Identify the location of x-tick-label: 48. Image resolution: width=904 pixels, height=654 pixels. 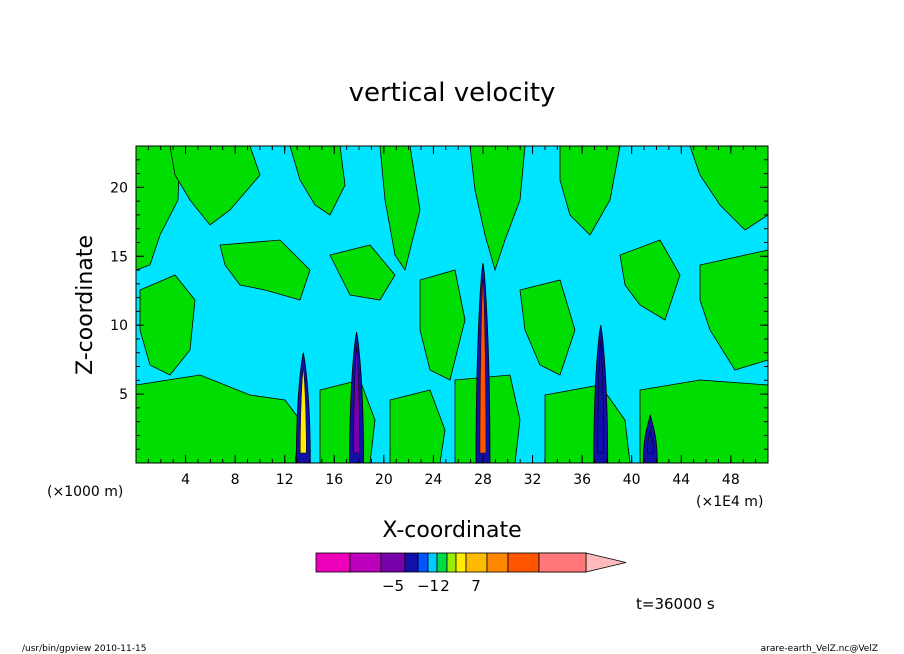
(731, 480).